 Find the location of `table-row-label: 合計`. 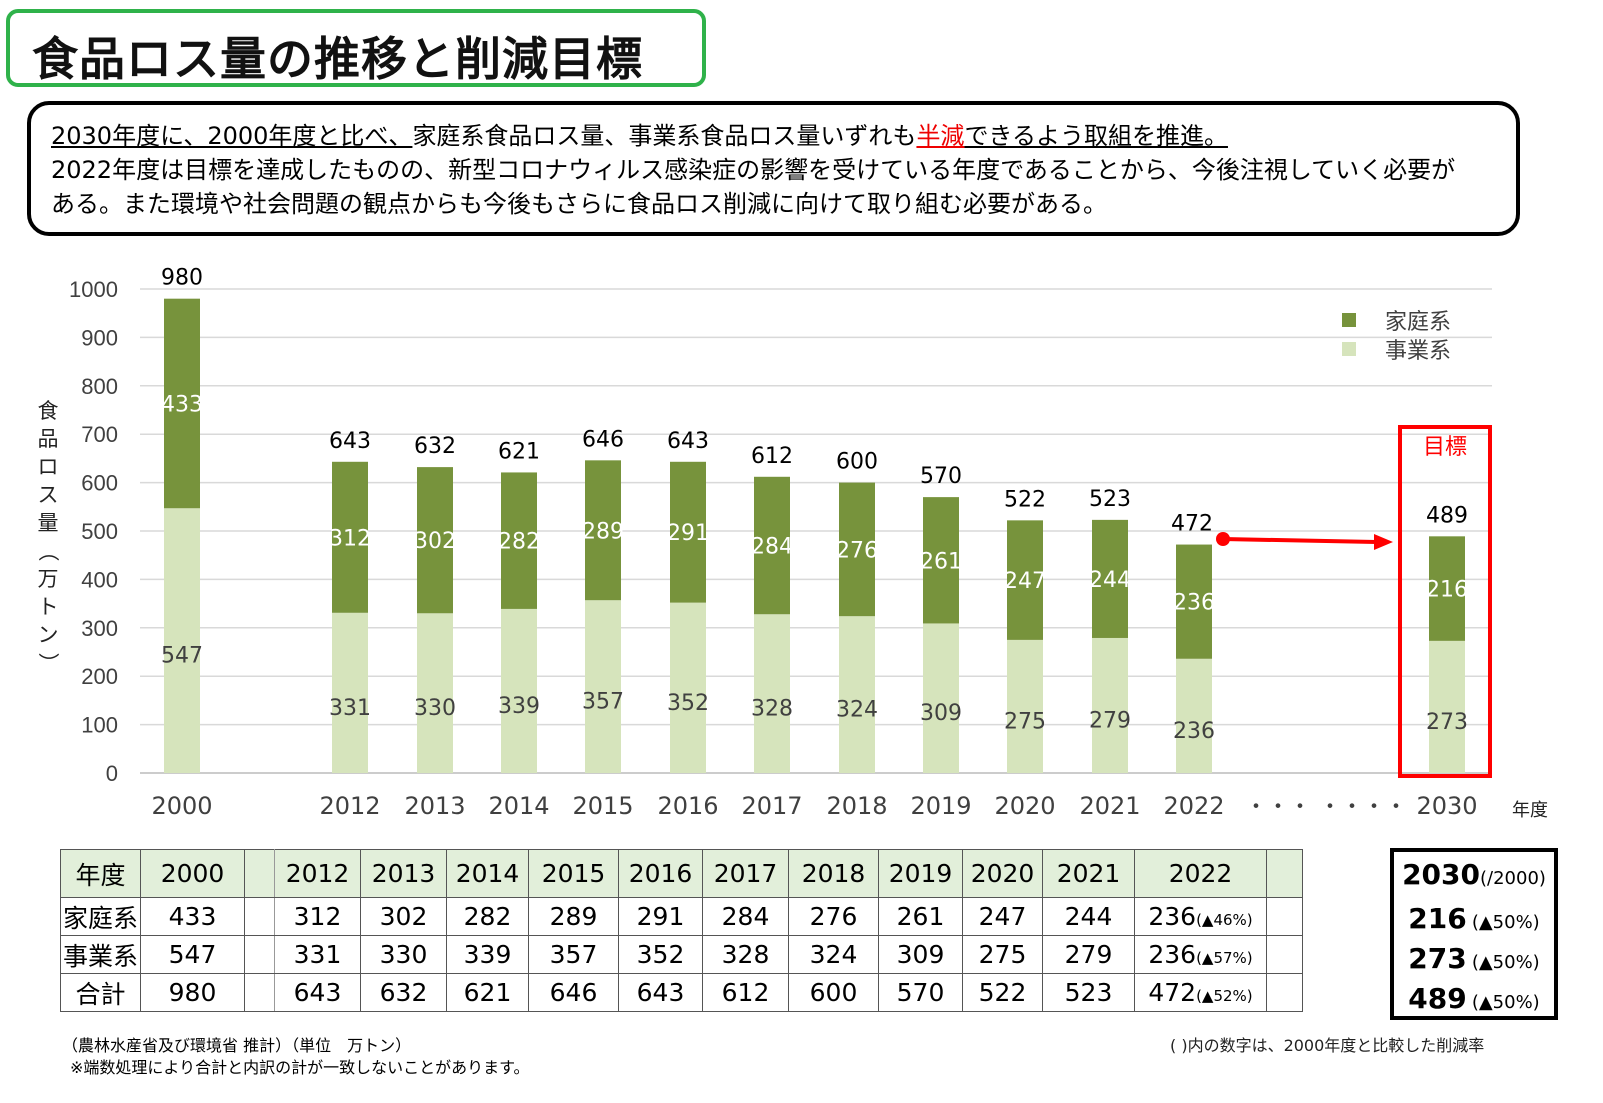

table-row-label: 合計 is located at coordinates (100, 992).